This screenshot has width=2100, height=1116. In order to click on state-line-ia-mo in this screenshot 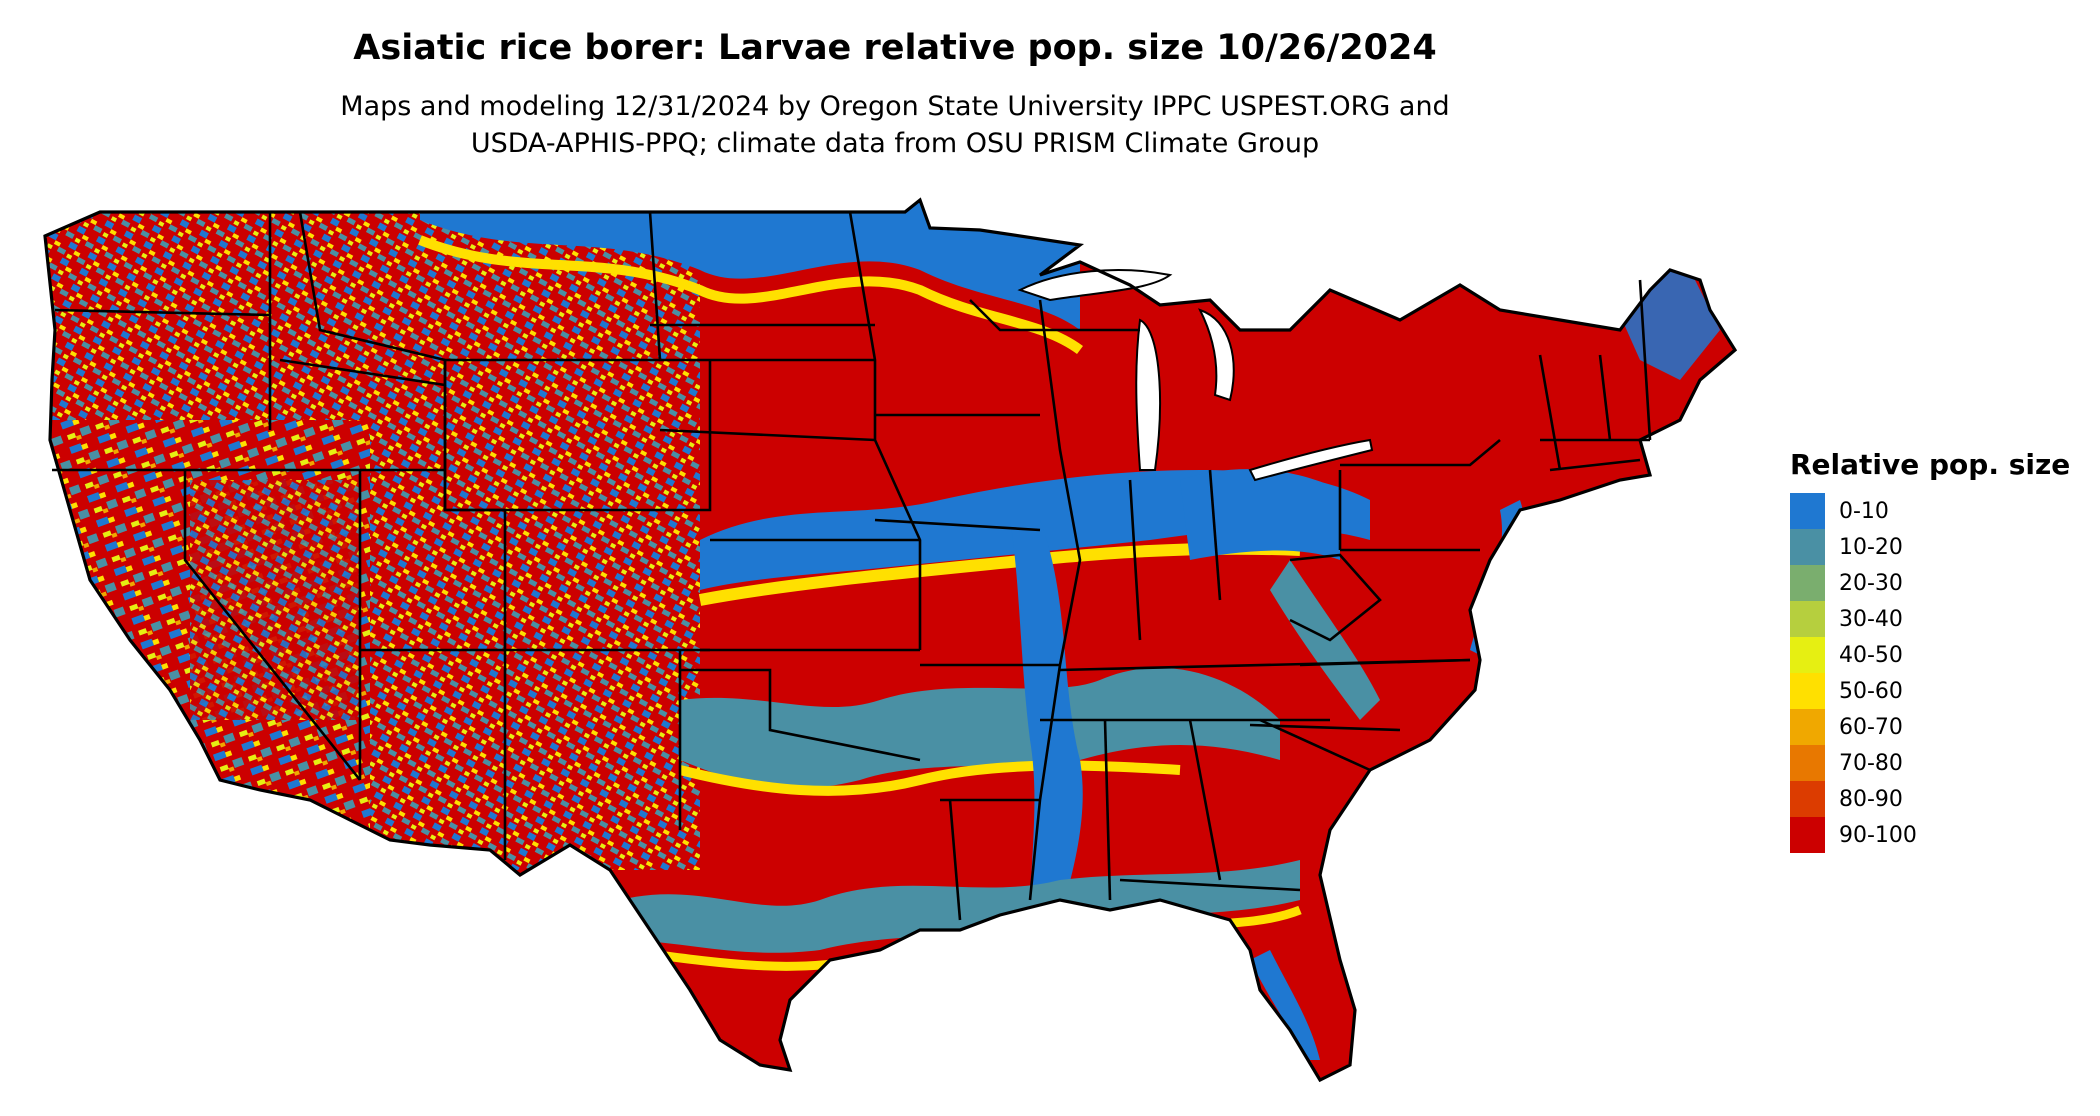, I will do `click(957, 525)`.